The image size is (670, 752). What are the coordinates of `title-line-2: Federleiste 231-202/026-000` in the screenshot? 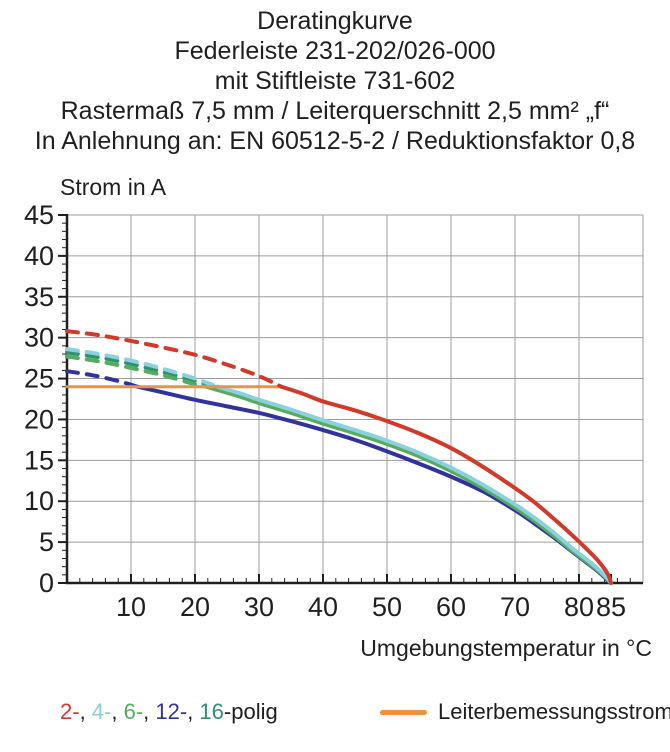 It's located at (335, 51).